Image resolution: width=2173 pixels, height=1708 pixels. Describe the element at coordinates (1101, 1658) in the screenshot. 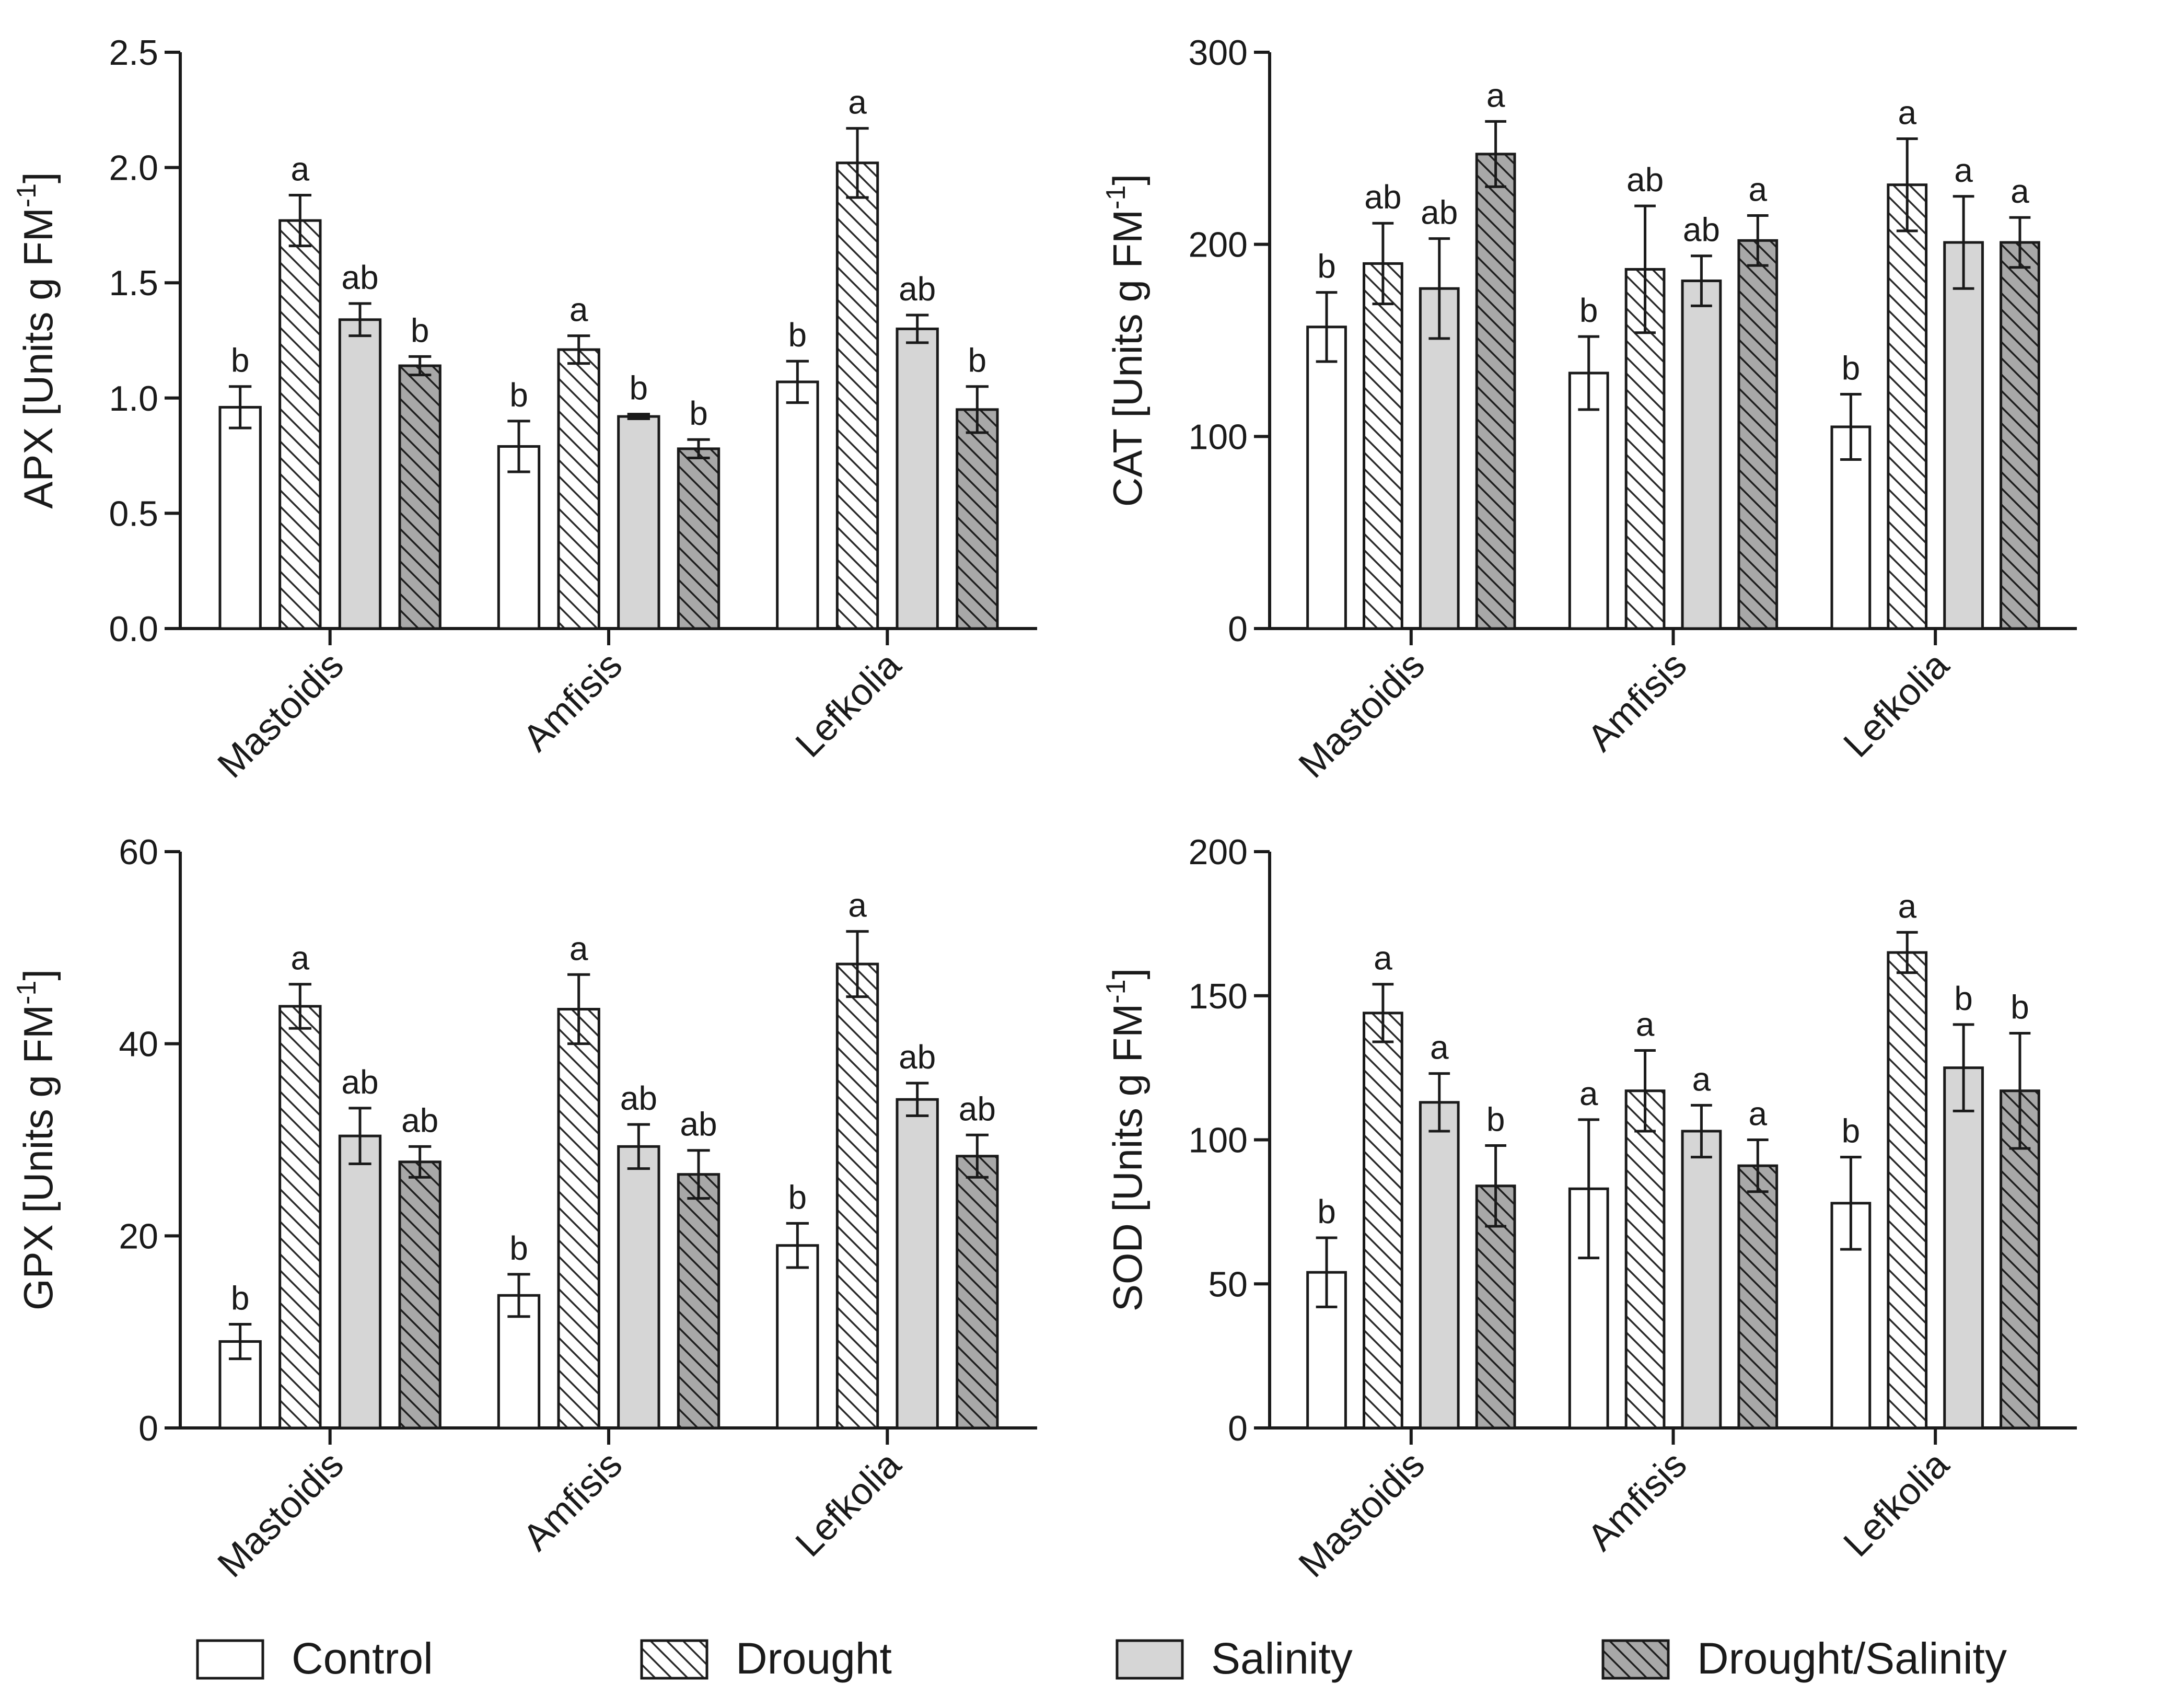

I see `legend: Control Drought Salinity Drought/Salinity` at that location.